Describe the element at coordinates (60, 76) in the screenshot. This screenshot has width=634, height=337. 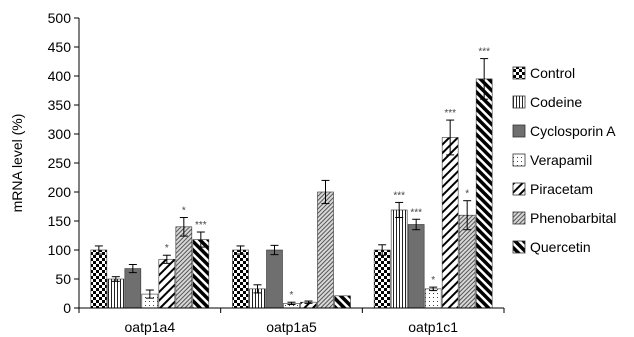
I see `y-tick-label: 400` at that location.